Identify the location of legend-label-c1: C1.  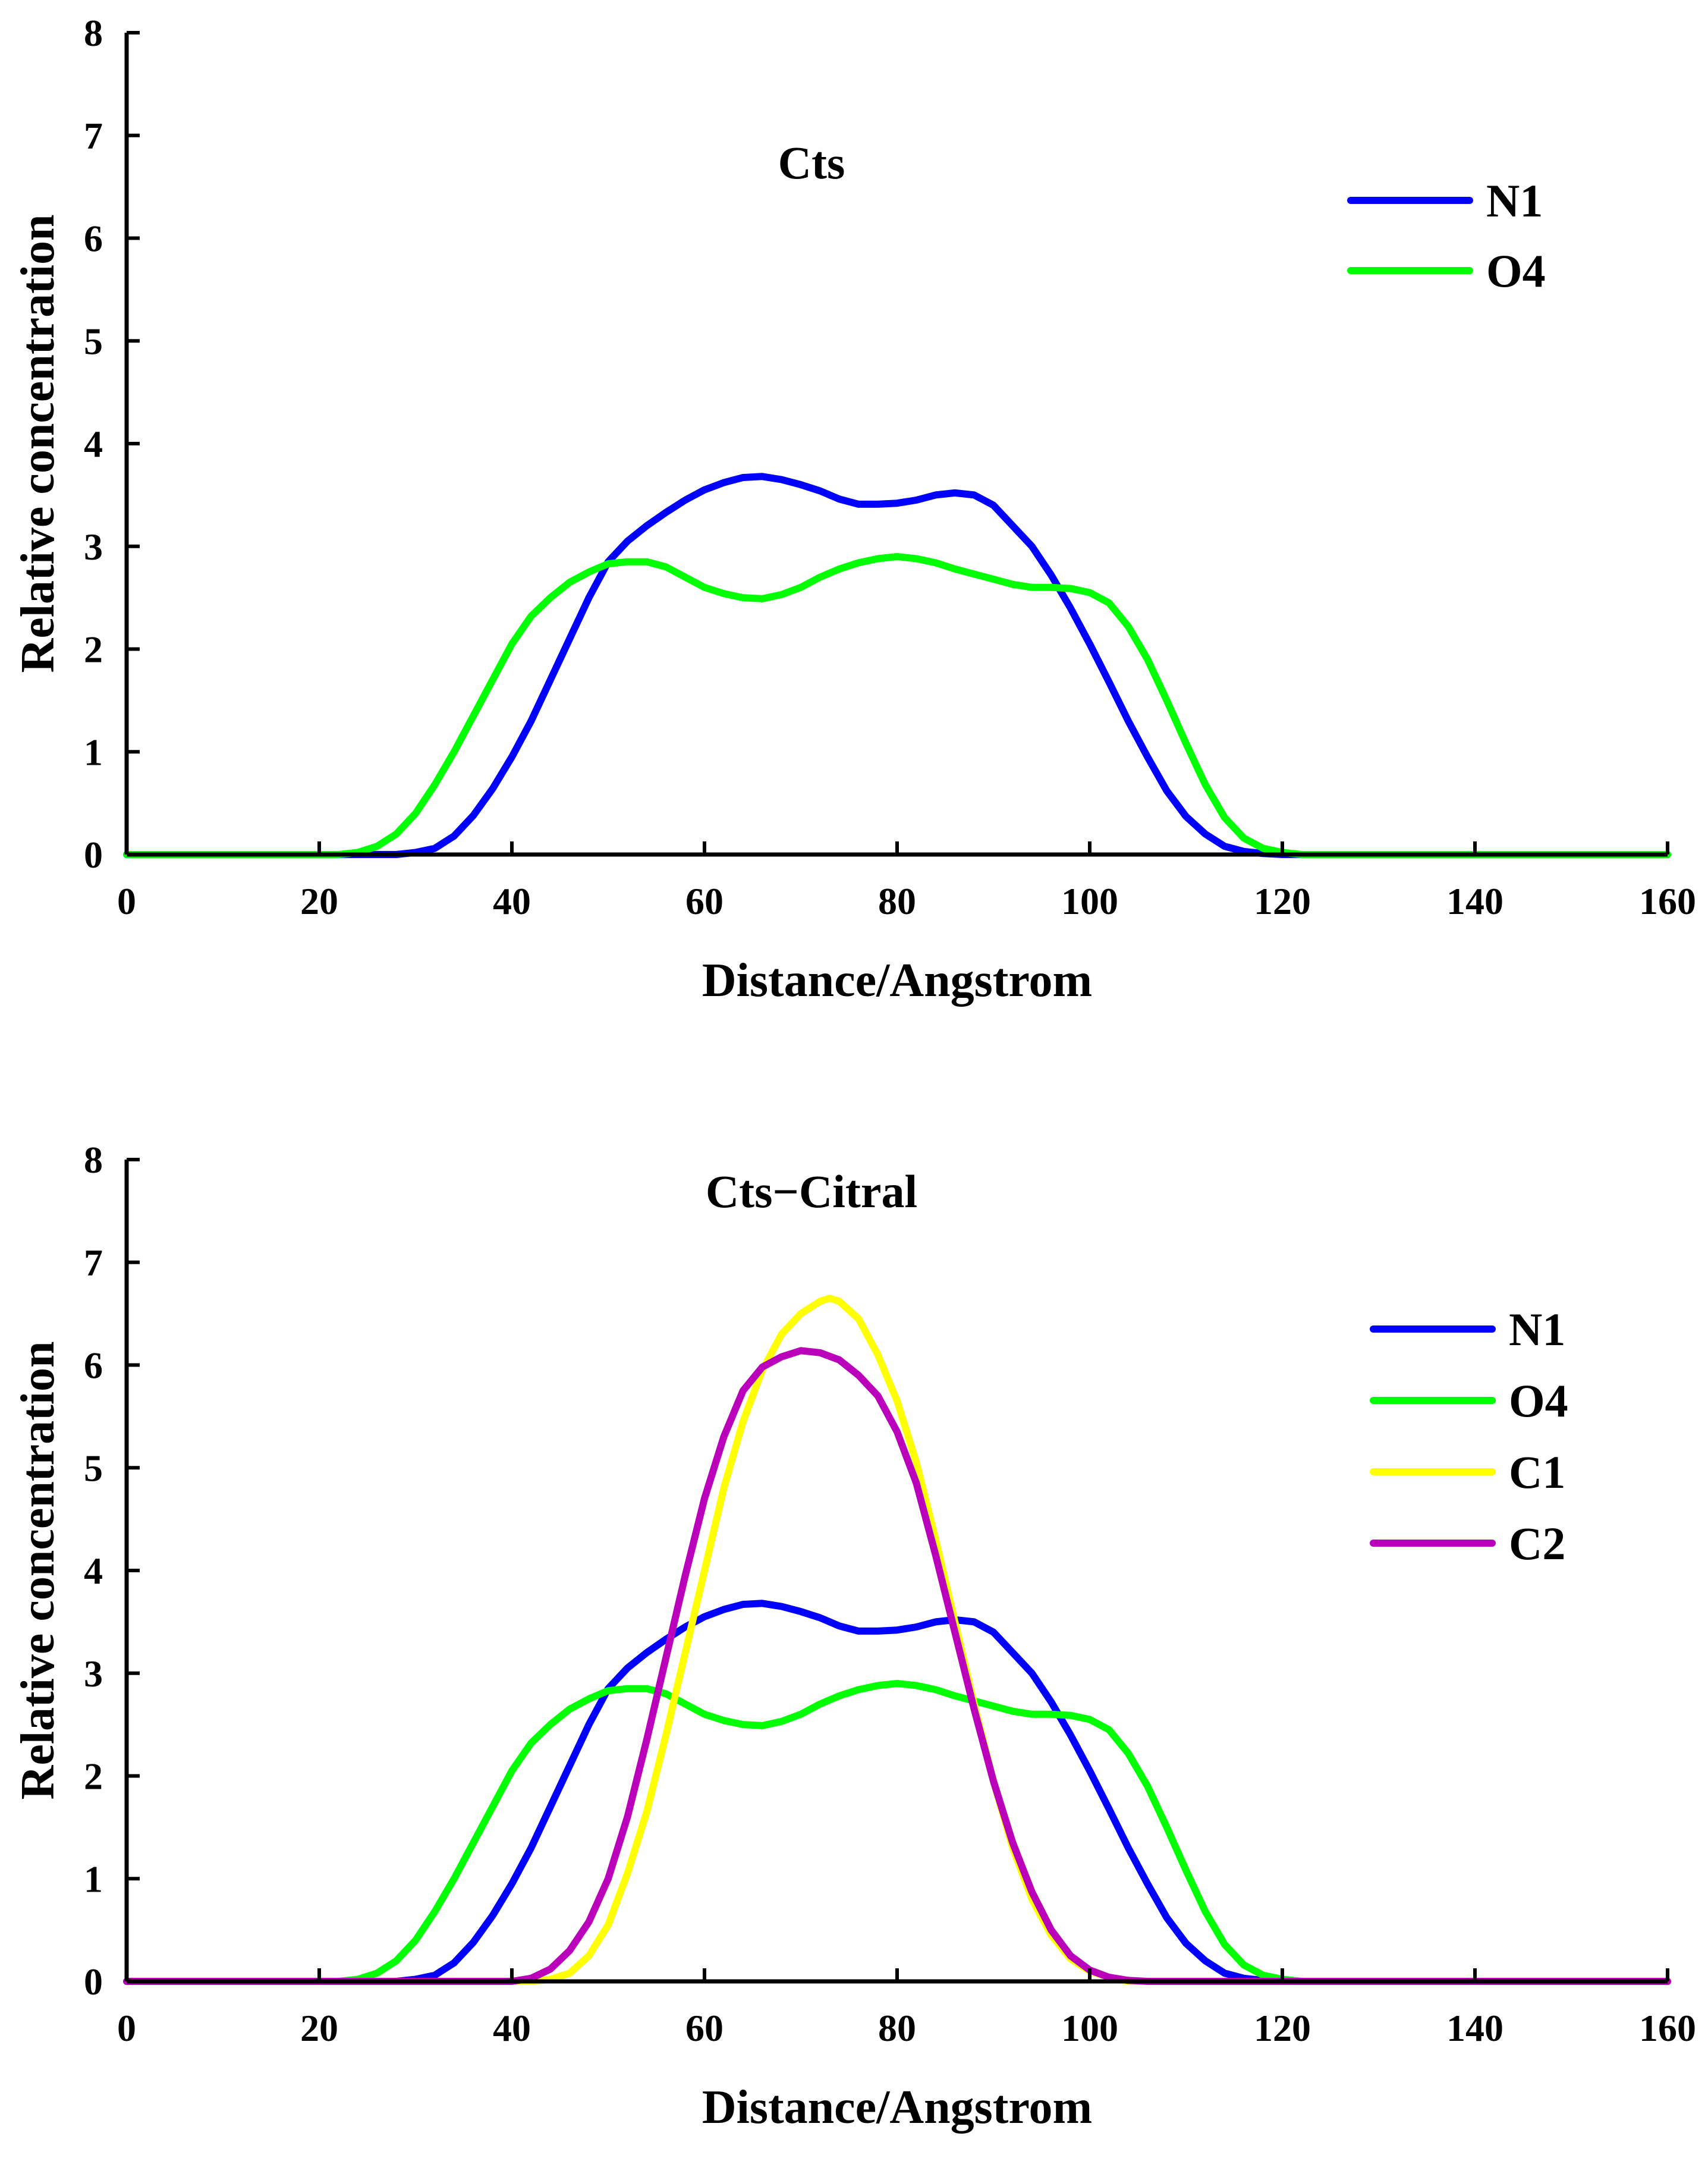
(1537, 1472).